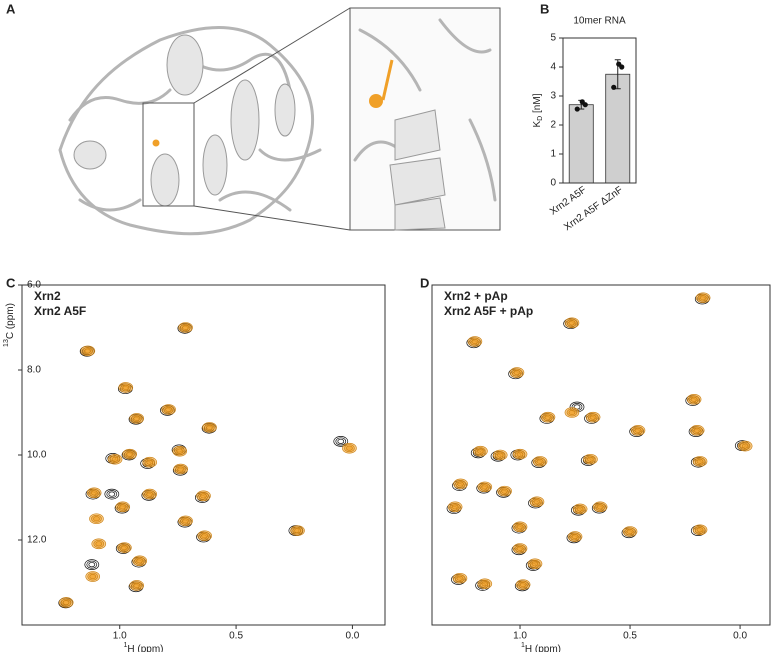  I want to click on legend-entry: Xrn2, so click(47, 296).